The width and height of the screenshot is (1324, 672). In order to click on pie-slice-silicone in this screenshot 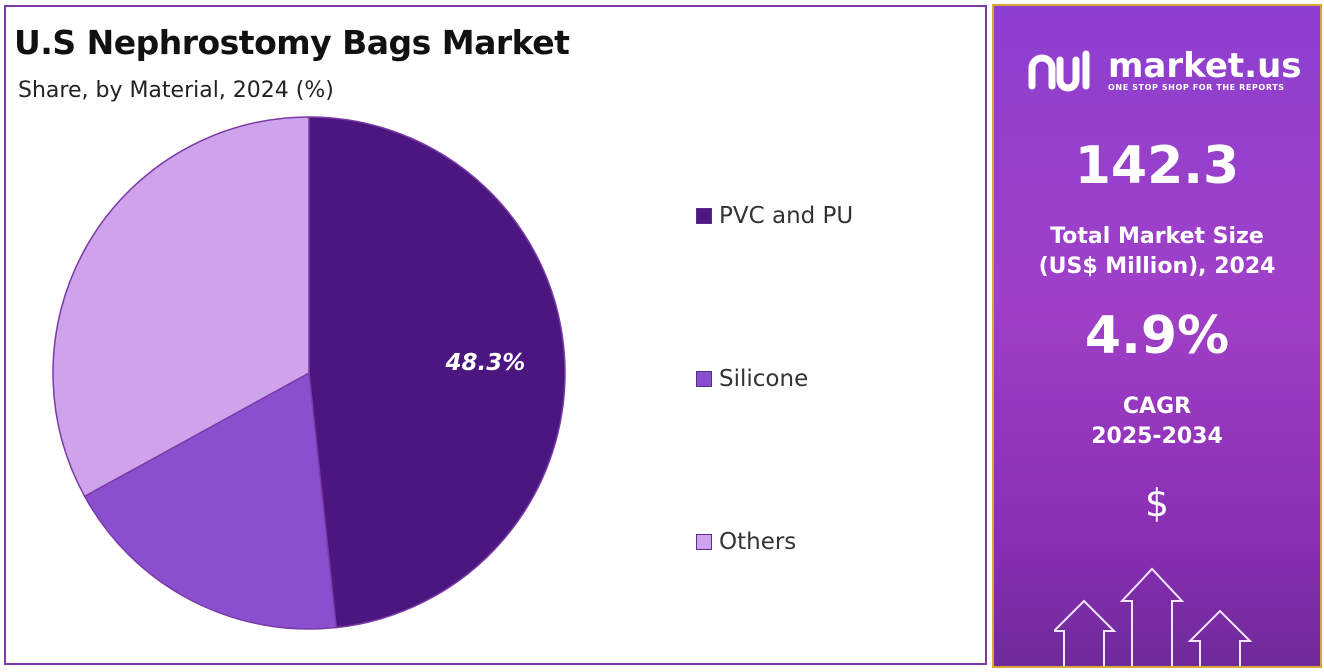, I will do `click(210, 500)`.